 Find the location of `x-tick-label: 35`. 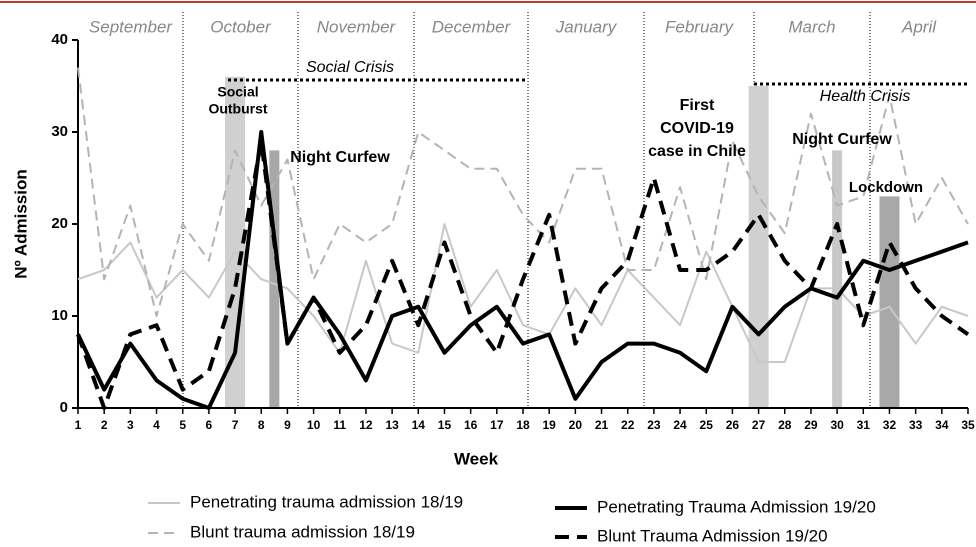

x-tick-label: 35 is located at coordinates (968, 425).